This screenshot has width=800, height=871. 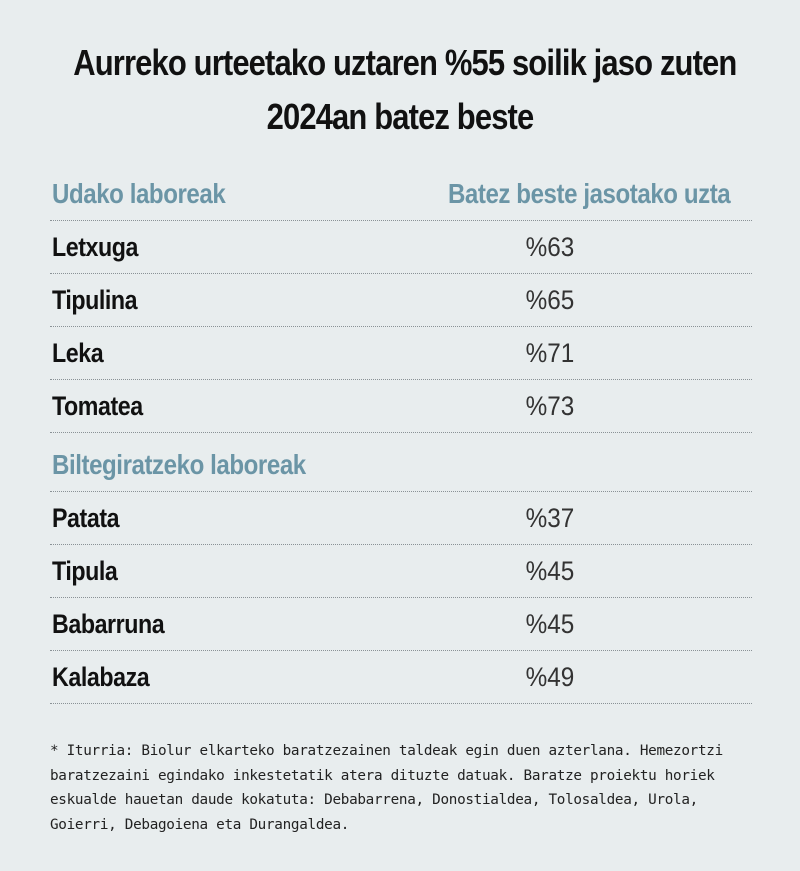 What do you see at coordinates (97, 406) in the screenshot?
I see `crop-label: Tomatea` at bounding box center [97, 406].